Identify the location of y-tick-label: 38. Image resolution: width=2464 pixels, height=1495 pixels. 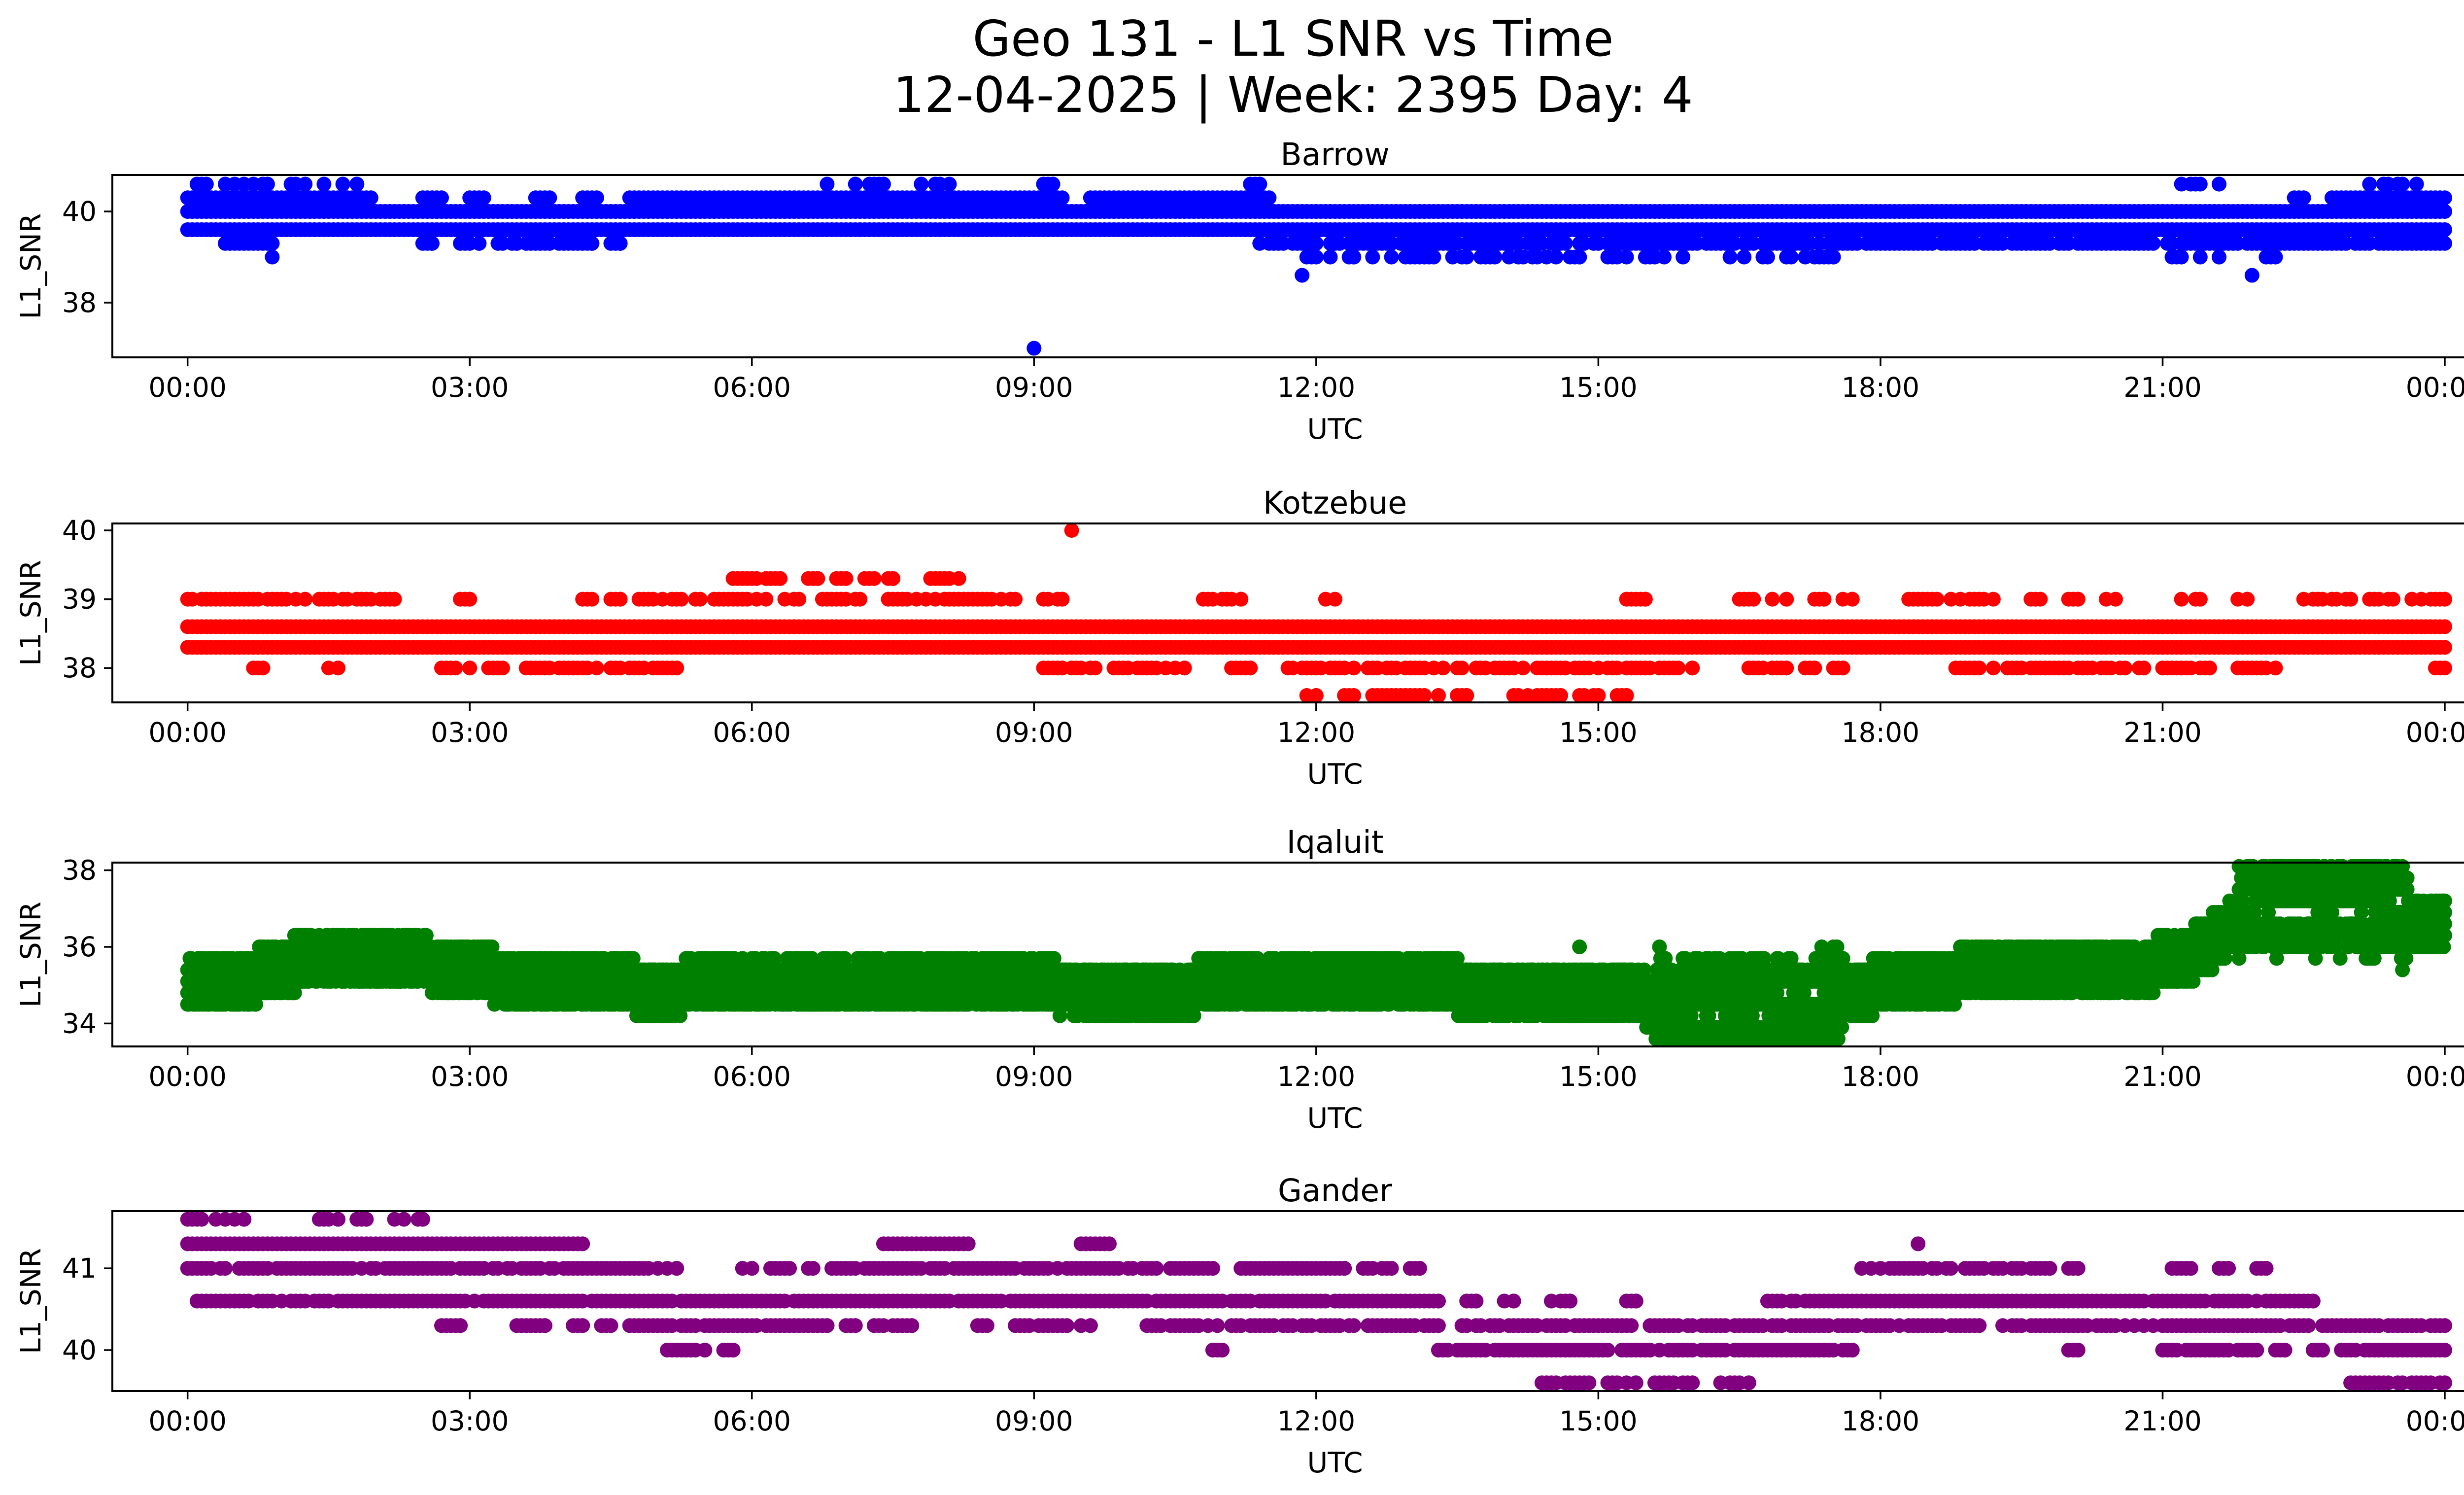
(79, 302).